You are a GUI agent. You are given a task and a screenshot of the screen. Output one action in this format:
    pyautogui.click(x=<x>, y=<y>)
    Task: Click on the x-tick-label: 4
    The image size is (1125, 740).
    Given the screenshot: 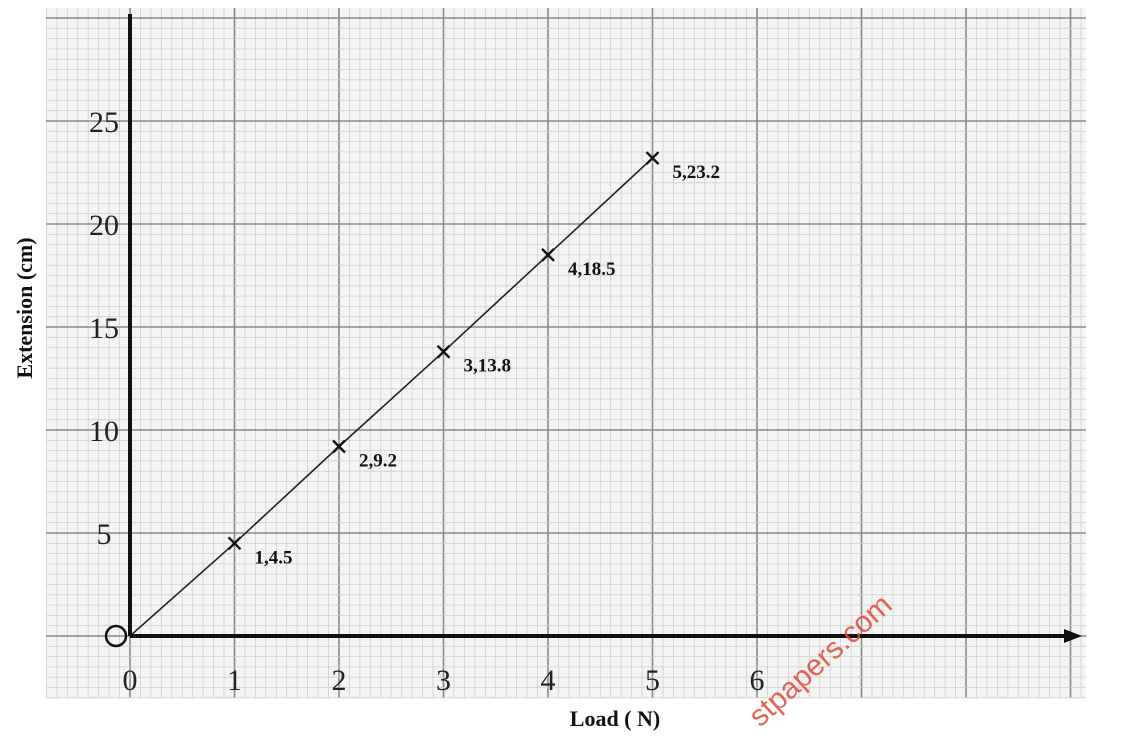 What is the action you would take?
    pyautogui.click(x=548, y=680)
    